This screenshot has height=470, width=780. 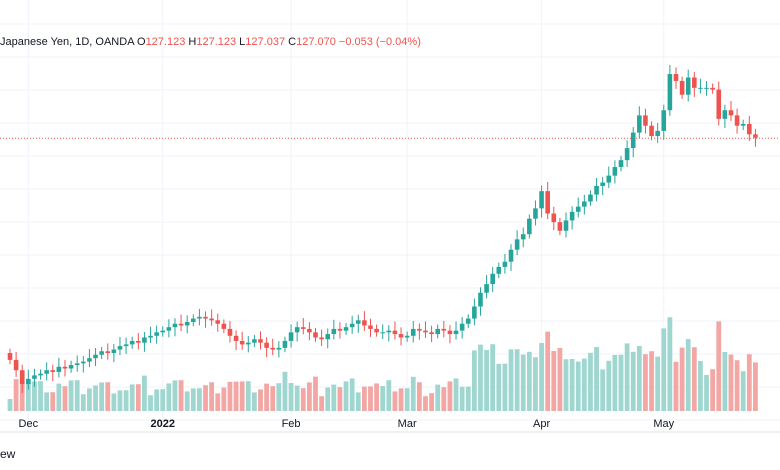 I want to click on x-tick-label: Dec, so click(x=29, y=424).